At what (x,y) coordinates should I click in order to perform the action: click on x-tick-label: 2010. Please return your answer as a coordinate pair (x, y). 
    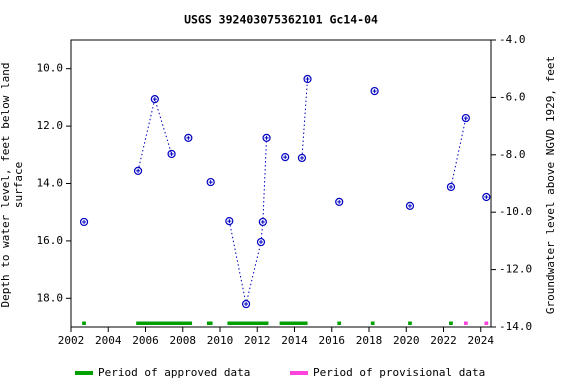
    Looking at the image, I should click on (220, 340).